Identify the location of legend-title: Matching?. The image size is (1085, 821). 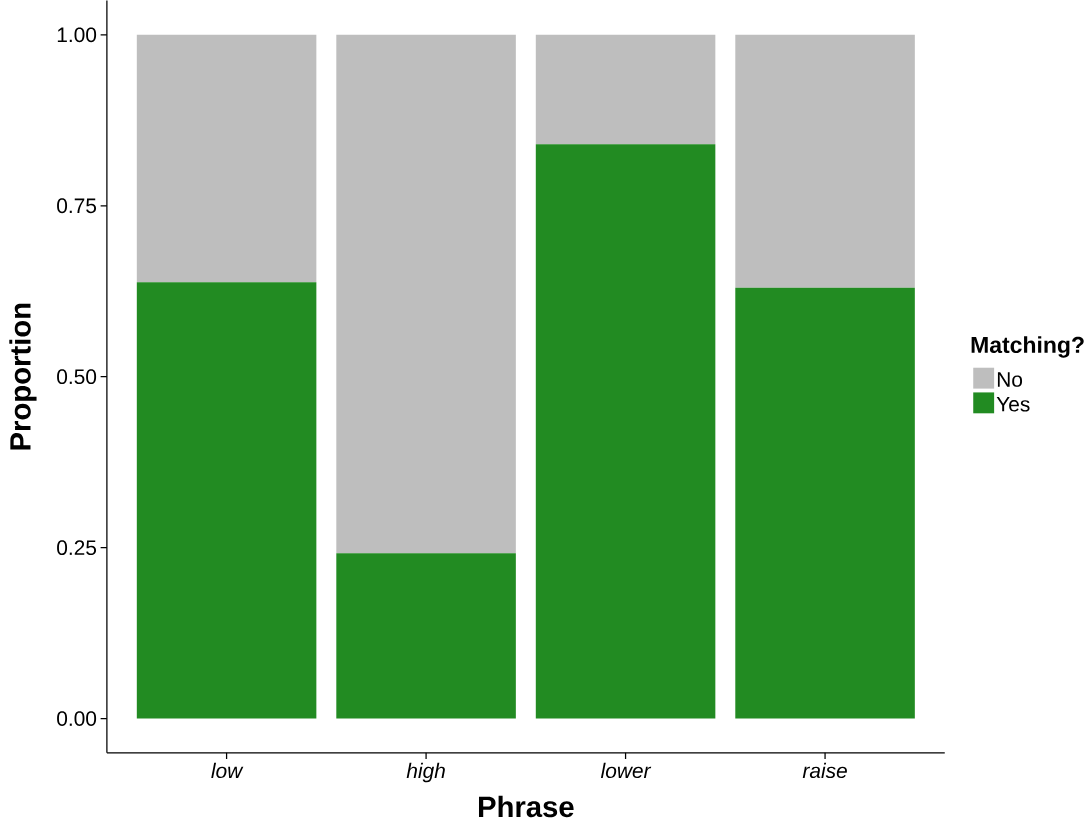
(1027, 347).